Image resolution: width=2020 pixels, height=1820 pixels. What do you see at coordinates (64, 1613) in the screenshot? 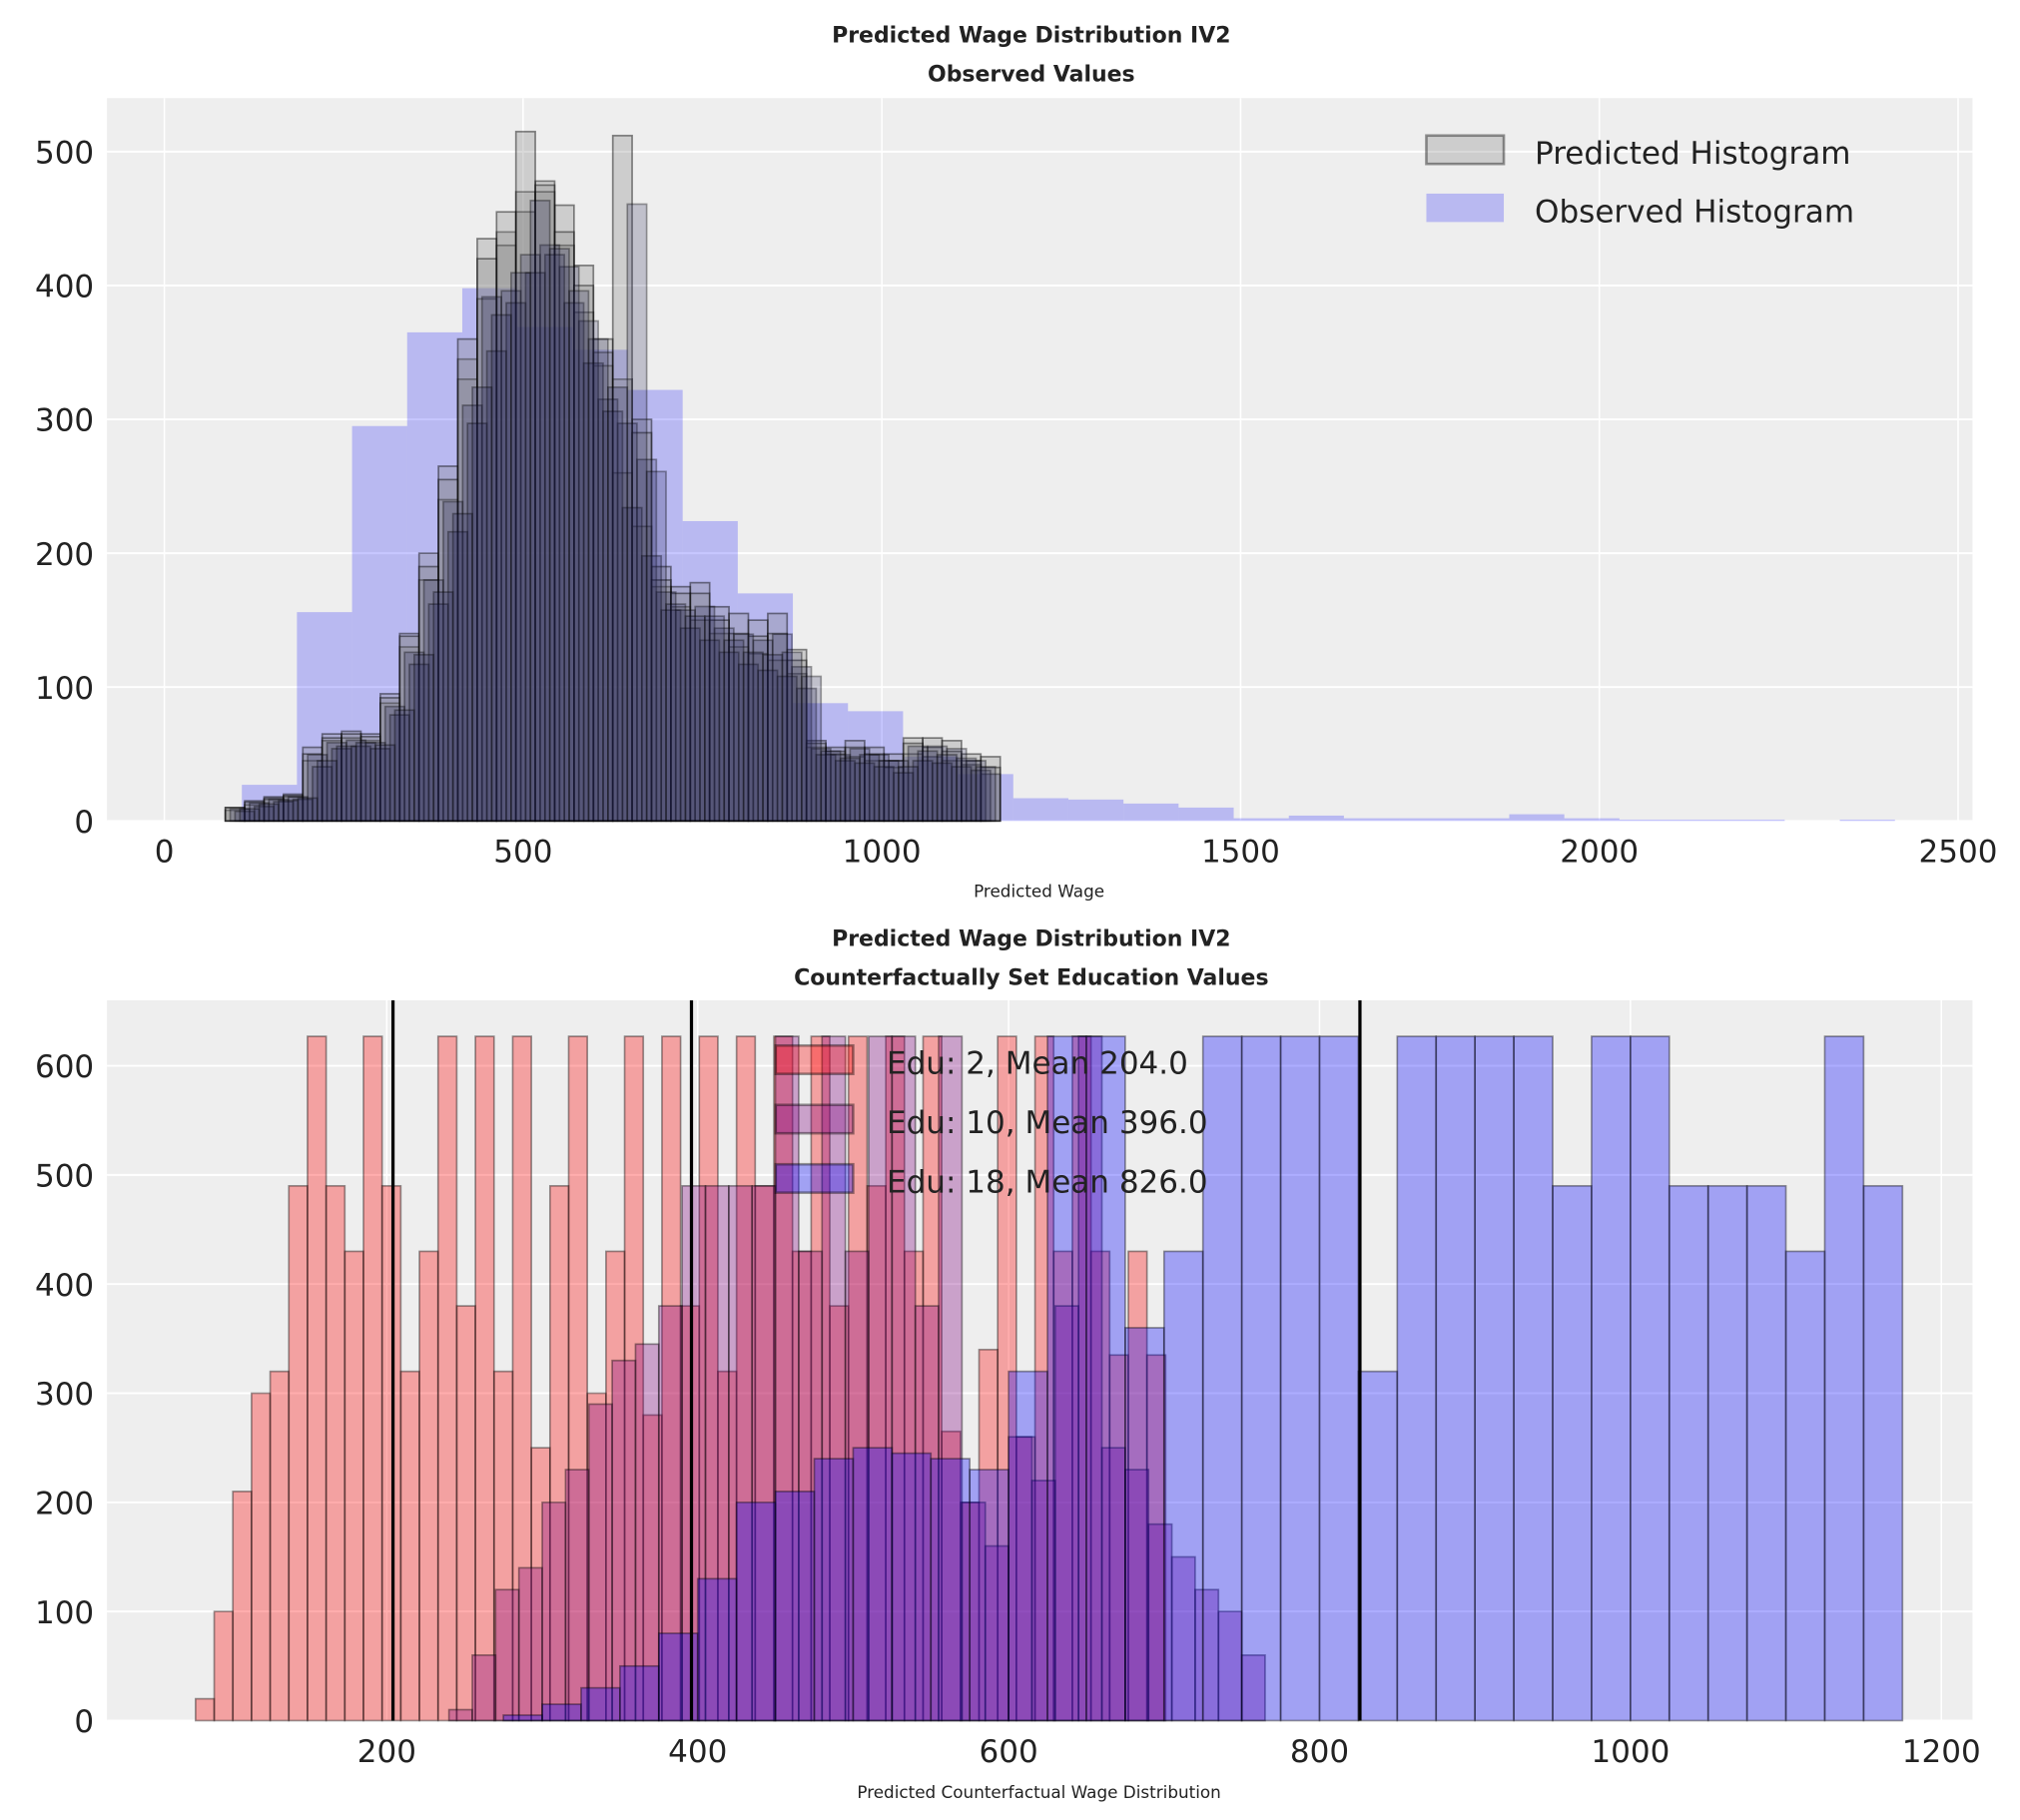
I see `y-tick-label: 100` at bounding box center [64, 1613].